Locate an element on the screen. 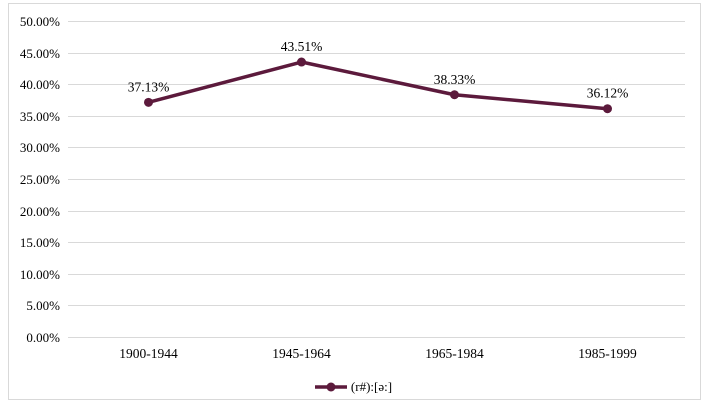  data-point-label: 36.12% is located at coordinates (608, 93).